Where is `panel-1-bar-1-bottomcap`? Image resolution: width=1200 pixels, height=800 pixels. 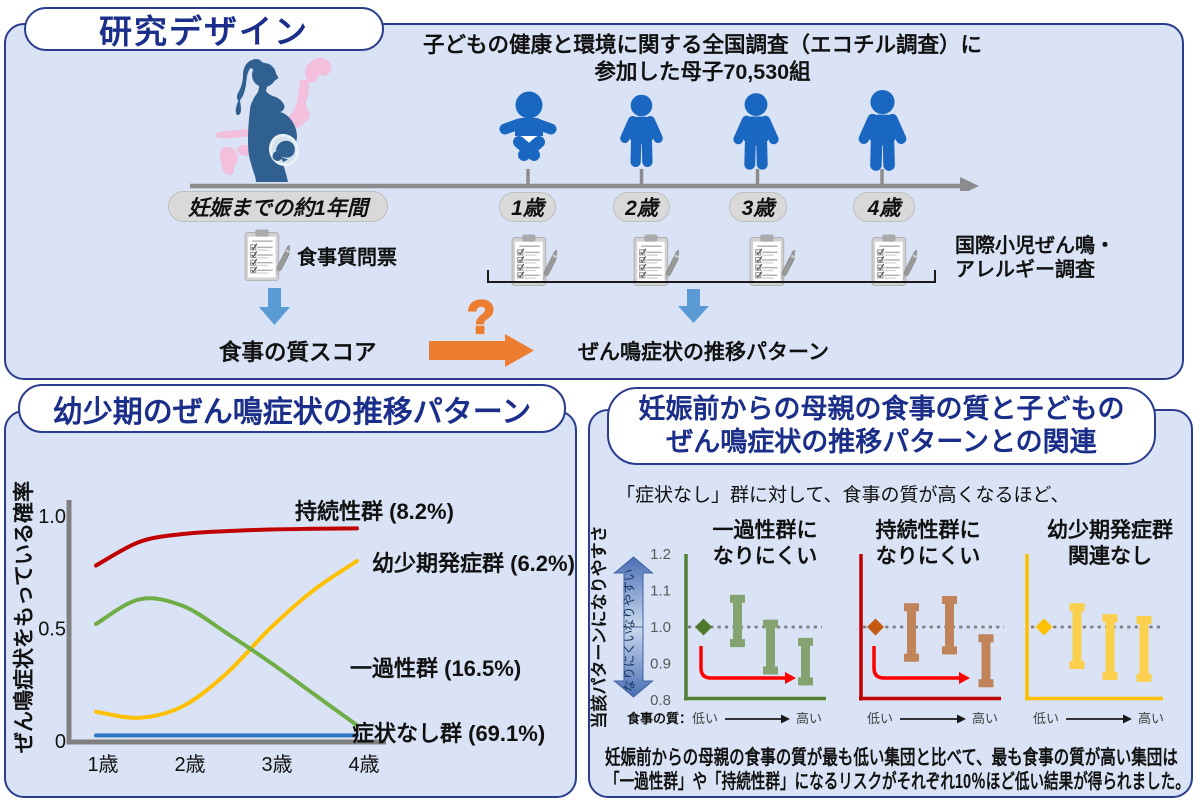
panel-1-bar-1-bottomcap is located at coordinates (949, 650).